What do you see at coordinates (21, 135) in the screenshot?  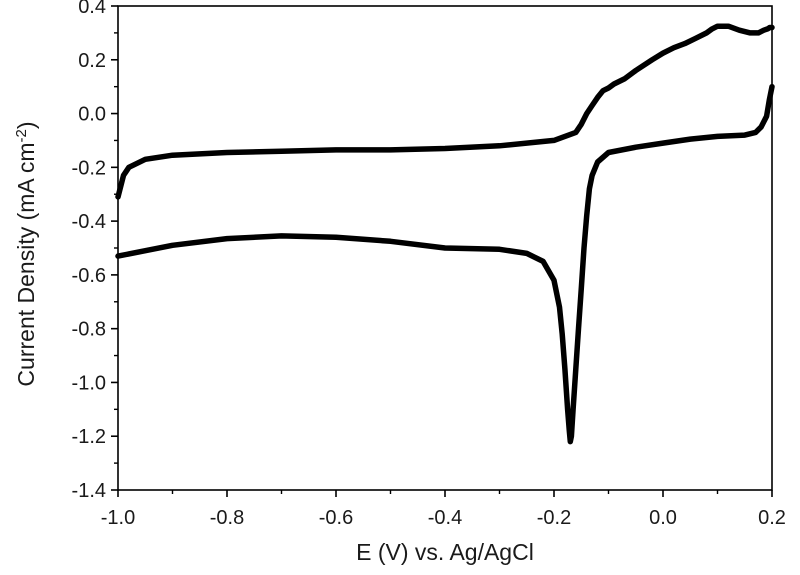 I see `y-axis-title-superscript: -2` at bounding box center [21, 135].